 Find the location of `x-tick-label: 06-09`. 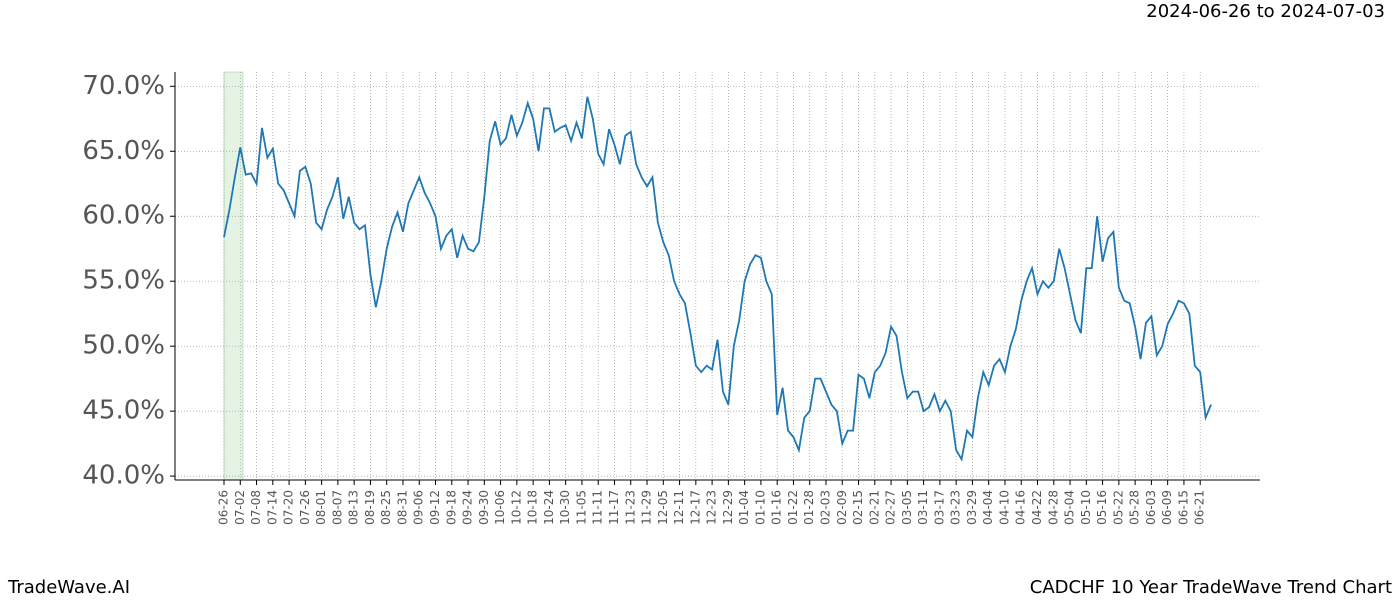

x-tick-label: 06-09 is located at coordinates (1167, 507).